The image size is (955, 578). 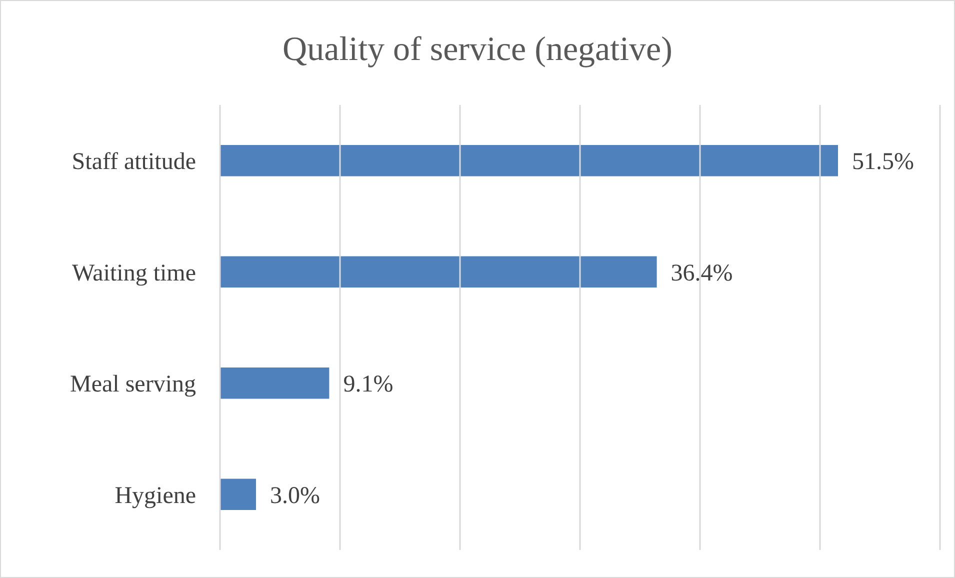 I want to click on y-tick-label: Hygiene, so click(x=155, y=495).